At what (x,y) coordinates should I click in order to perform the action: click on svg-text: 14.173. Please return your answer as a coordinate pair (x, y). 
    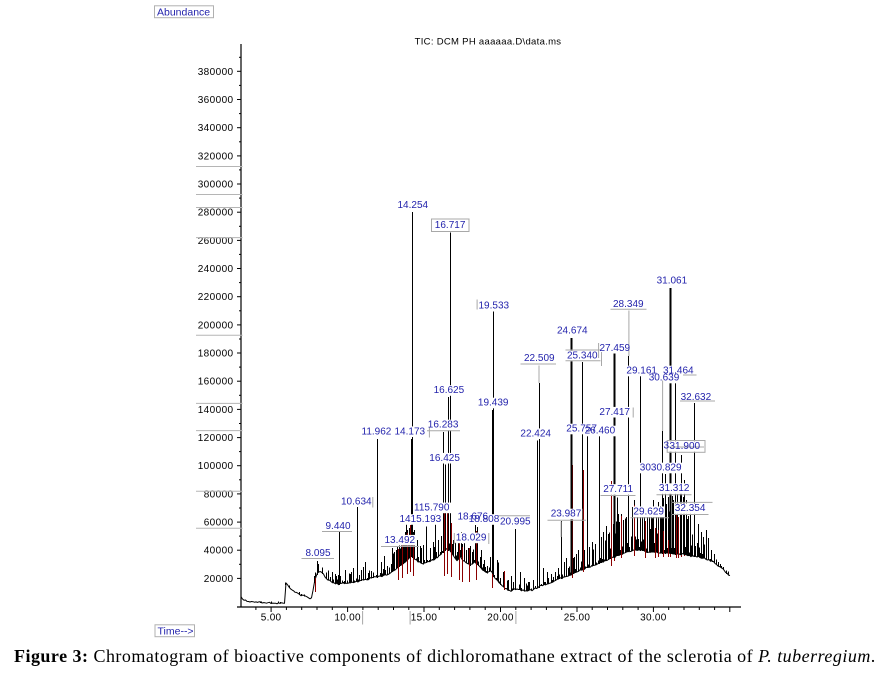
    Looking at the image, I should click on (410, 431).